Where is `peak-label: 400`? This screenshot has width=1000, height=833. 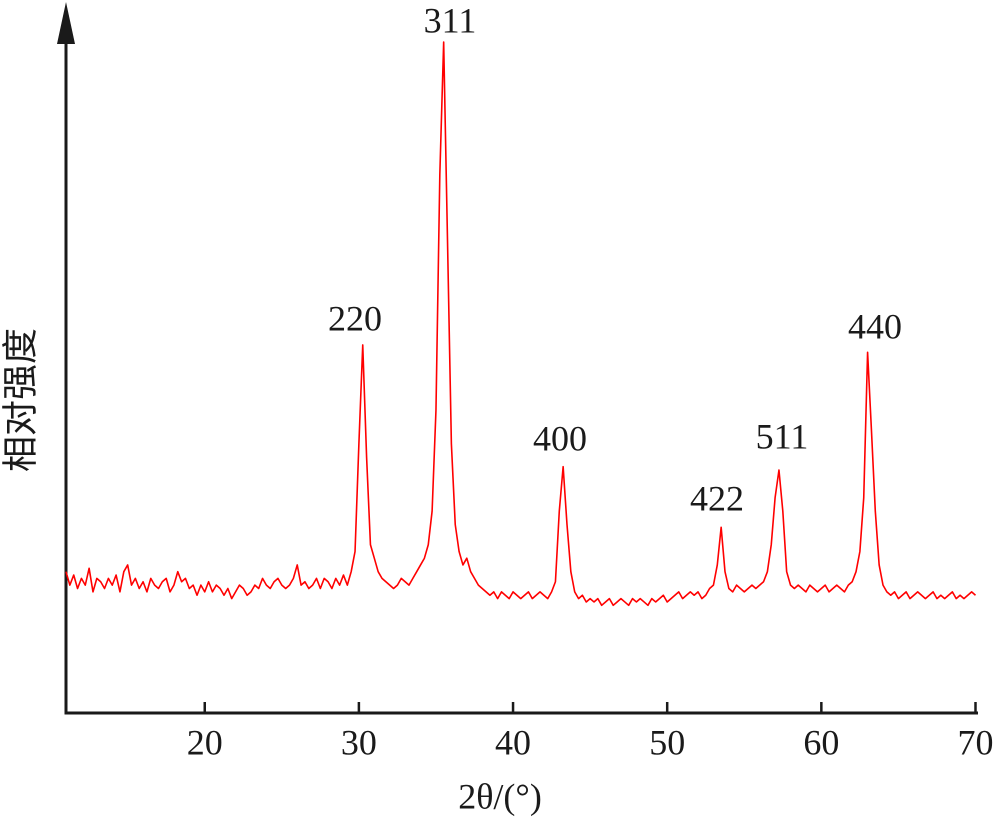 peak-label: 400 is located at coordinates (560, 438).